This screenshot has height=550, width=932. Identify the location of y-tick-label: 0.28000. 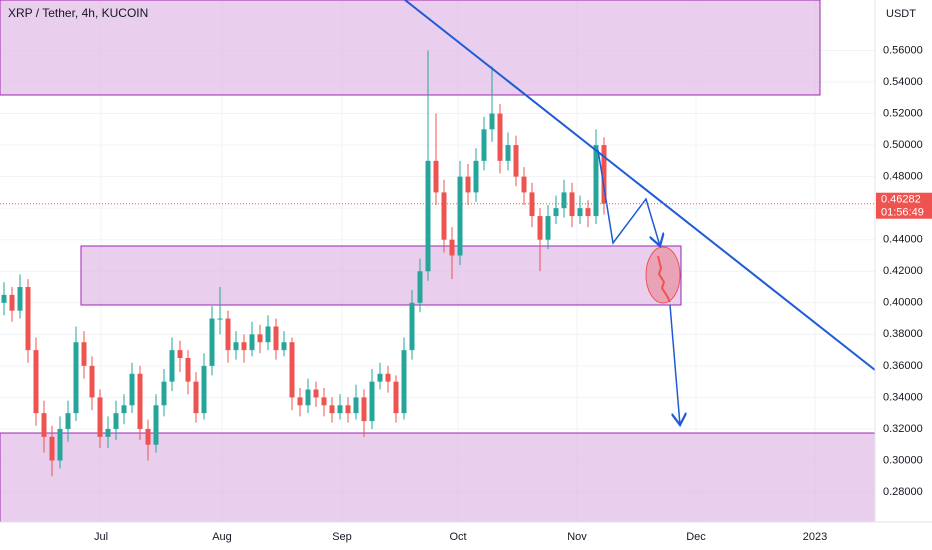
(903, 492).